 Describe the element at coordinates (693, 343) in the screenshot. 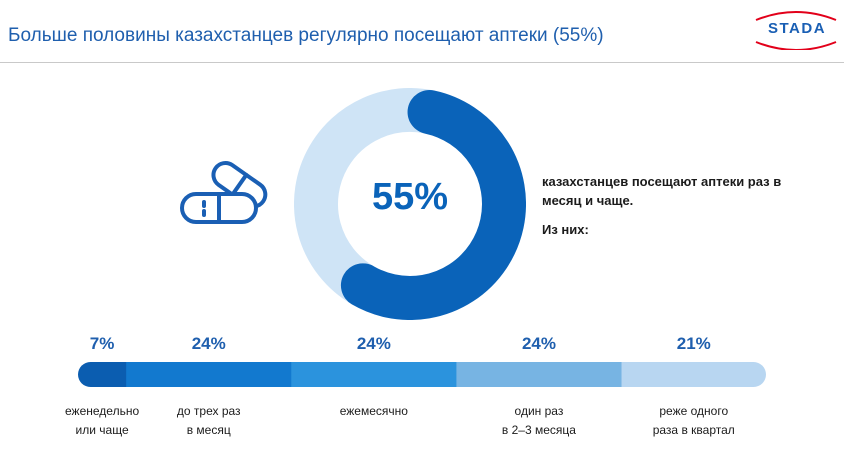

I see `bar-value-label-5: 21%` at that location.